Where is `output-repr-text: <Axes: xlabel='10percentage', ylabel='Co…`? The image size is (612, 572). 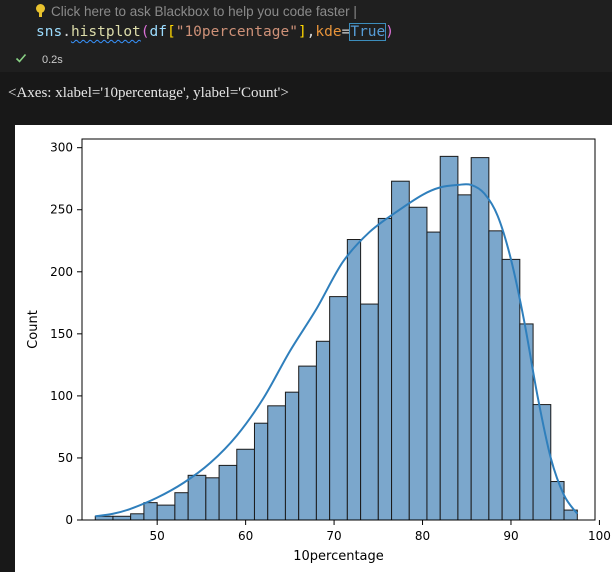 output-repr-text: <Axes: xlabel='10percentage', ylabel='Co… is located at coordinates (148, 93).